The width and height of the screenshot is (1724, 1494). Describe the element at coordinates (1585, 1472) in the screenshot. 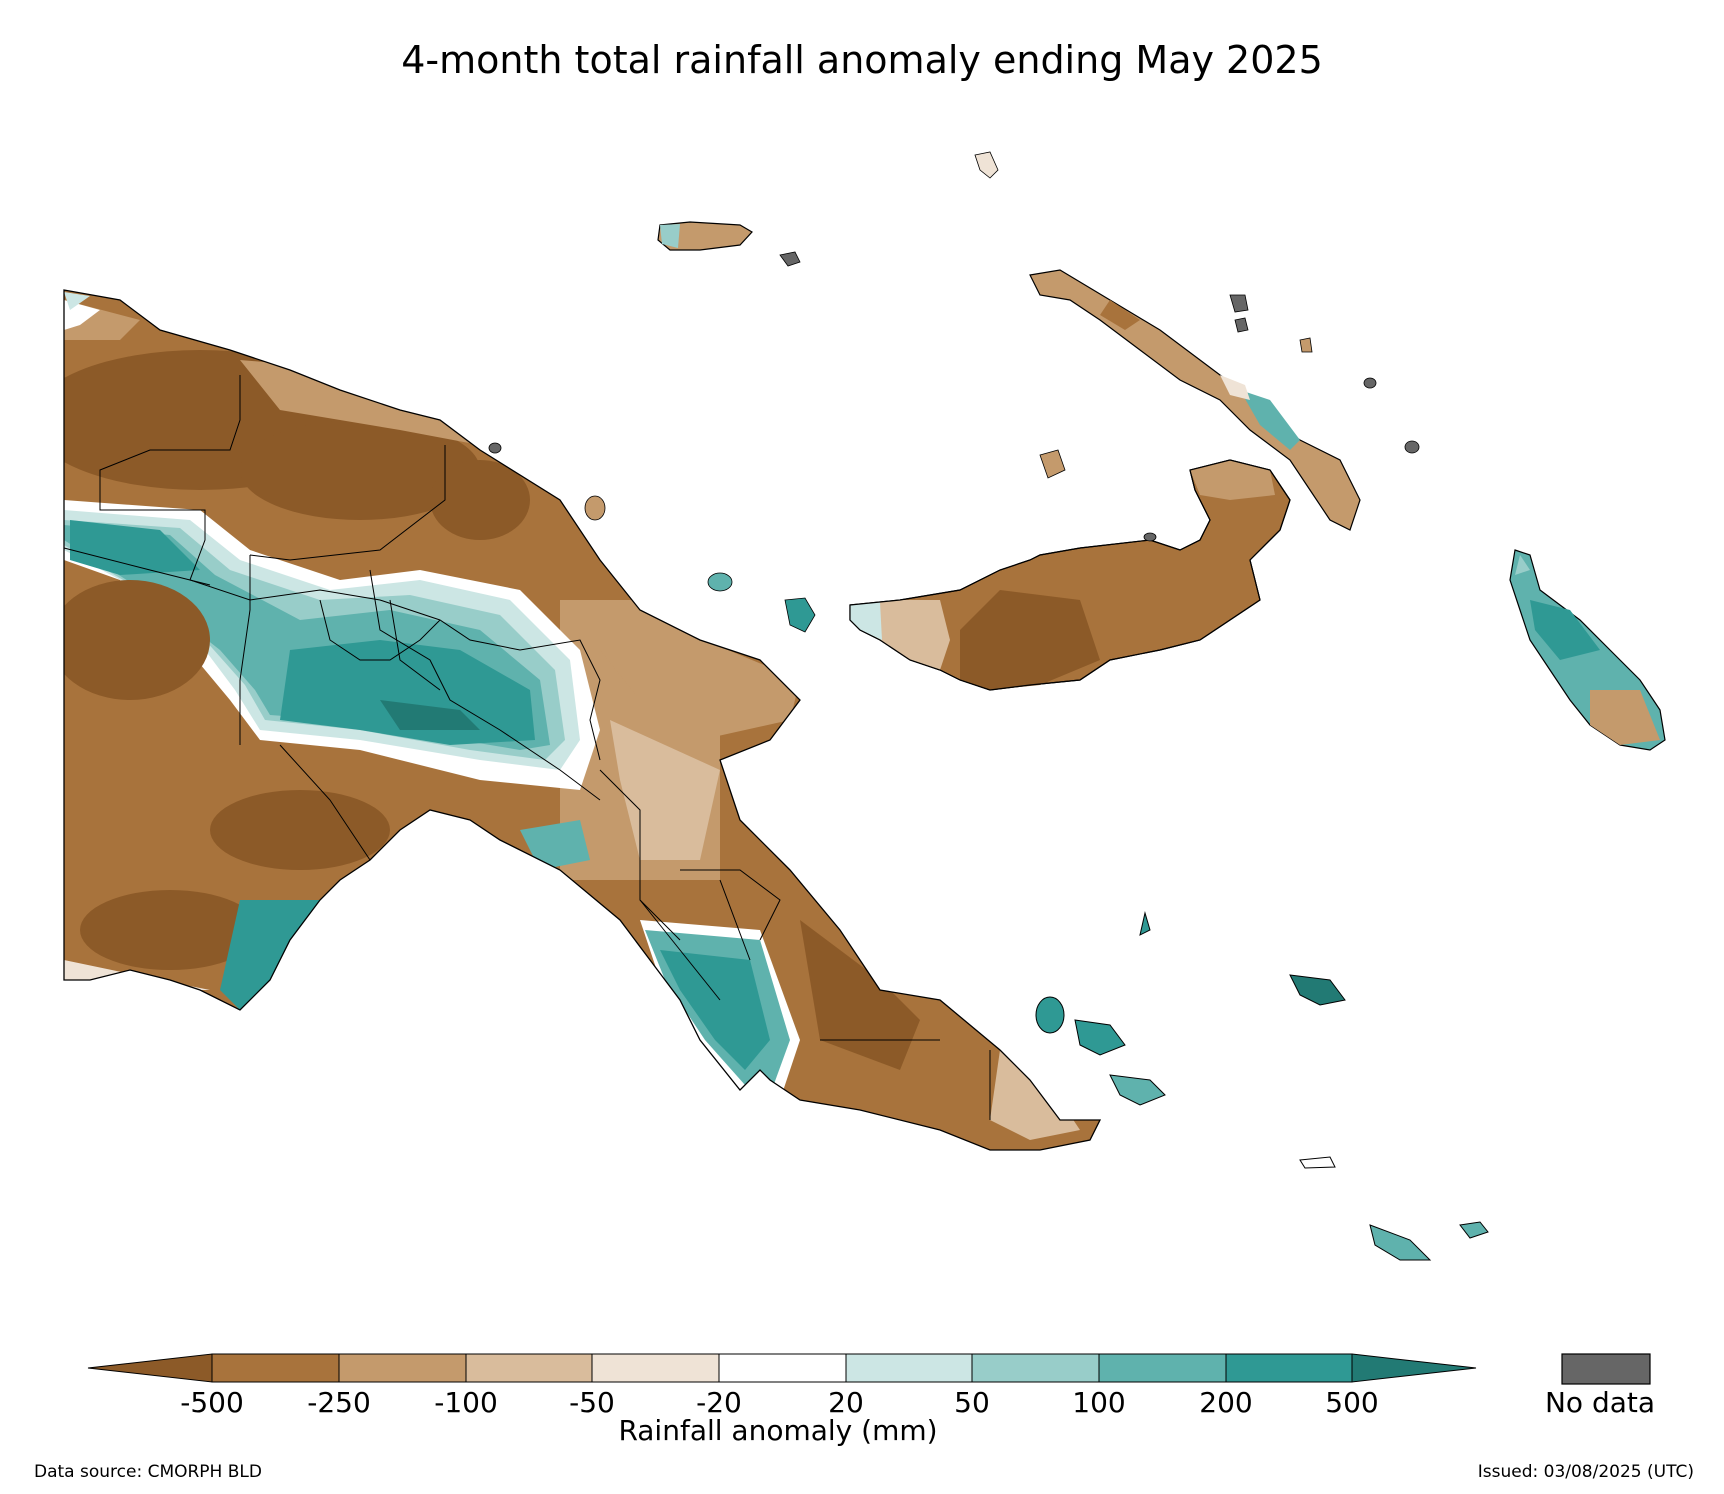

I see `issued-date-note: Issued: 03/08/2025 (UTC)` at that location.